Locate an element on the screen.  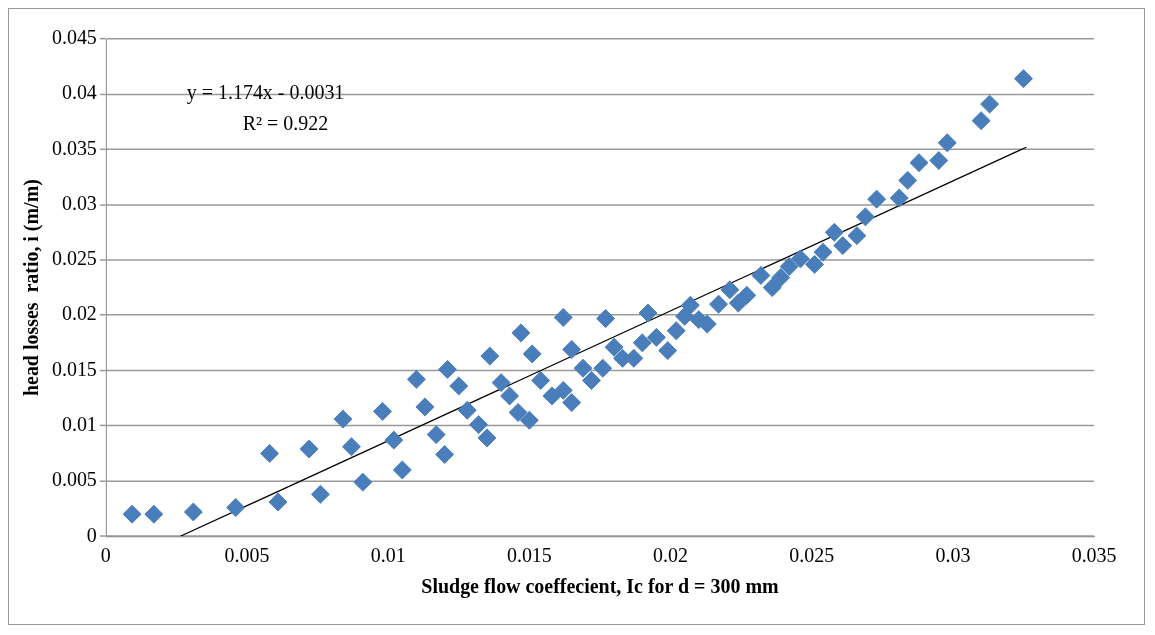
x-tick-label: 0.02 is located at coordinates (671, 555).